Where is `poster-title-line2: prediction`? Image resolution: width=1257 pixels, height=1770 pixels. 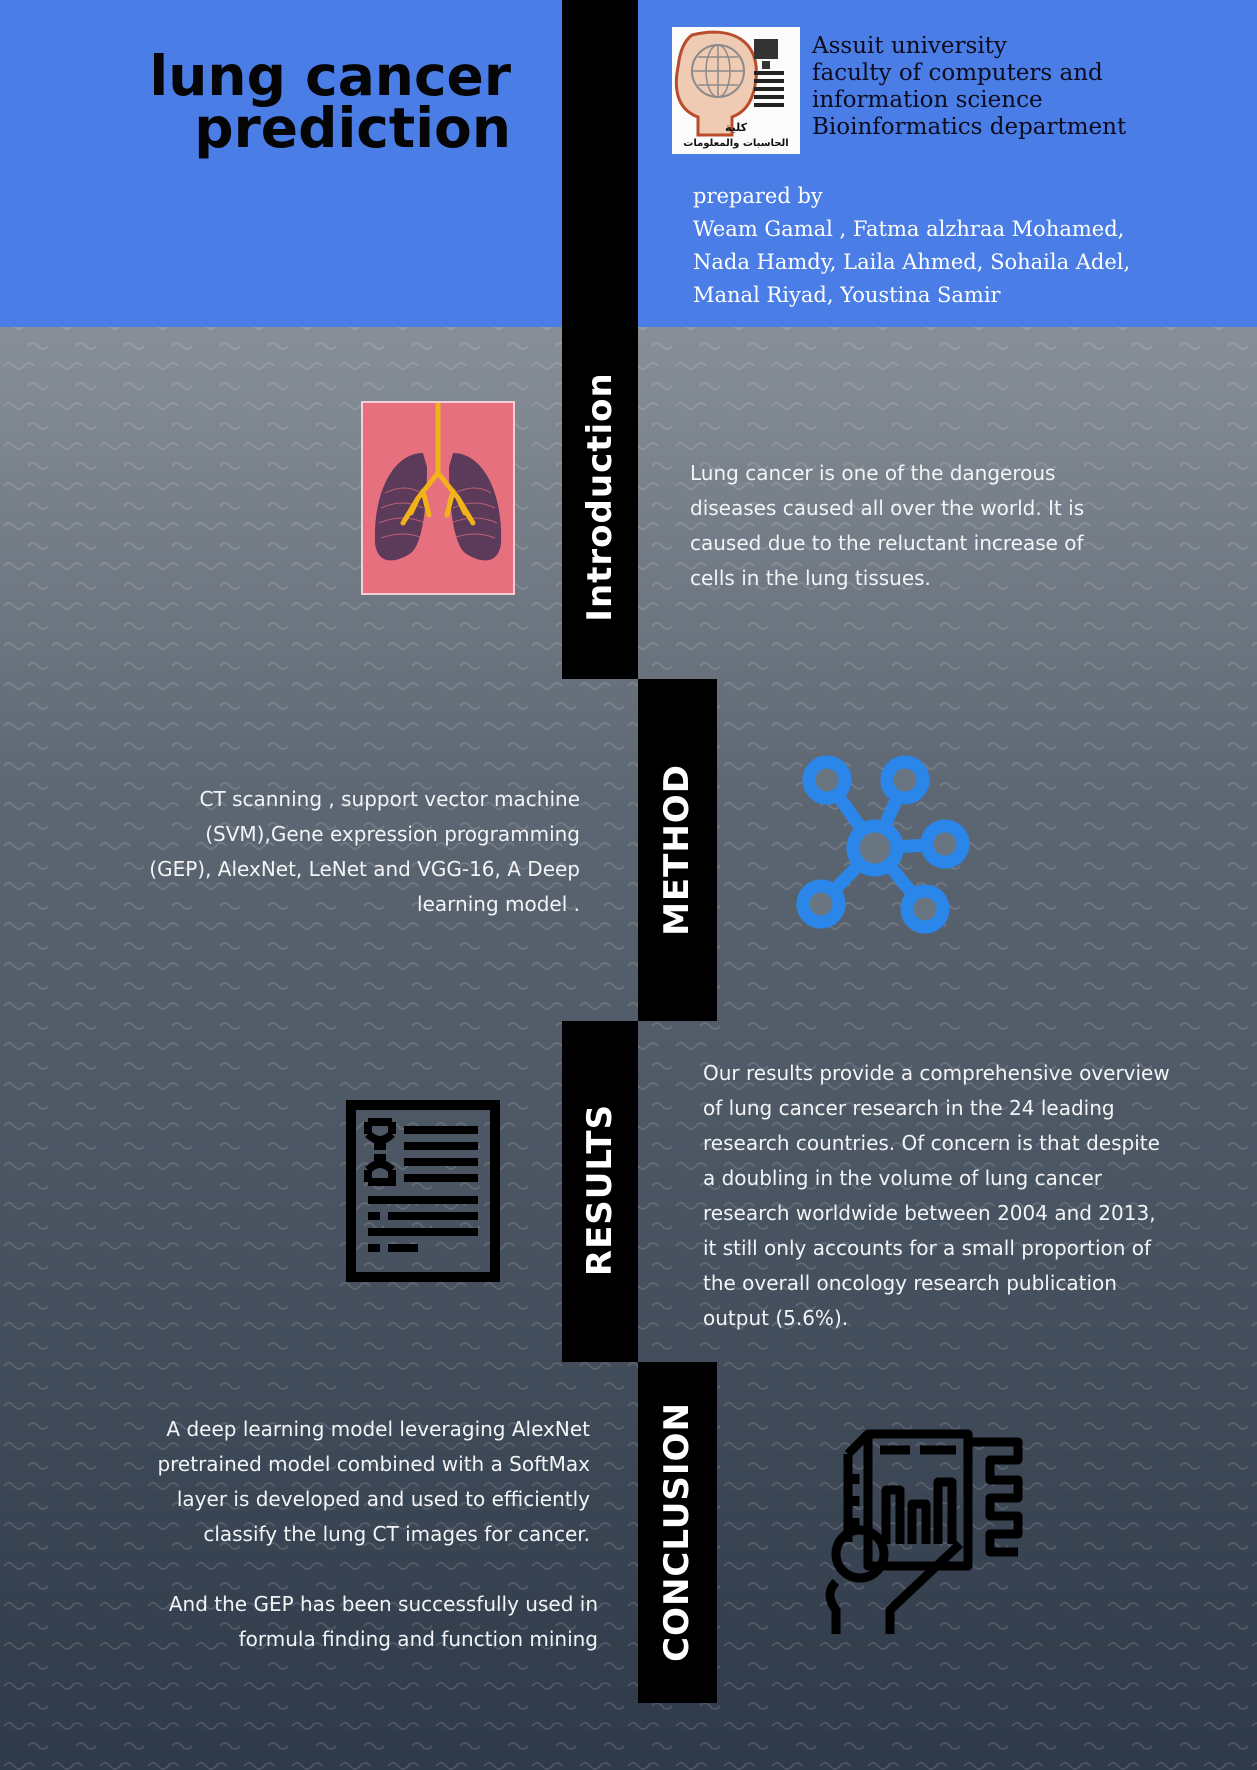
poster-title-line2: prediction is located at coordinates (352, 128).